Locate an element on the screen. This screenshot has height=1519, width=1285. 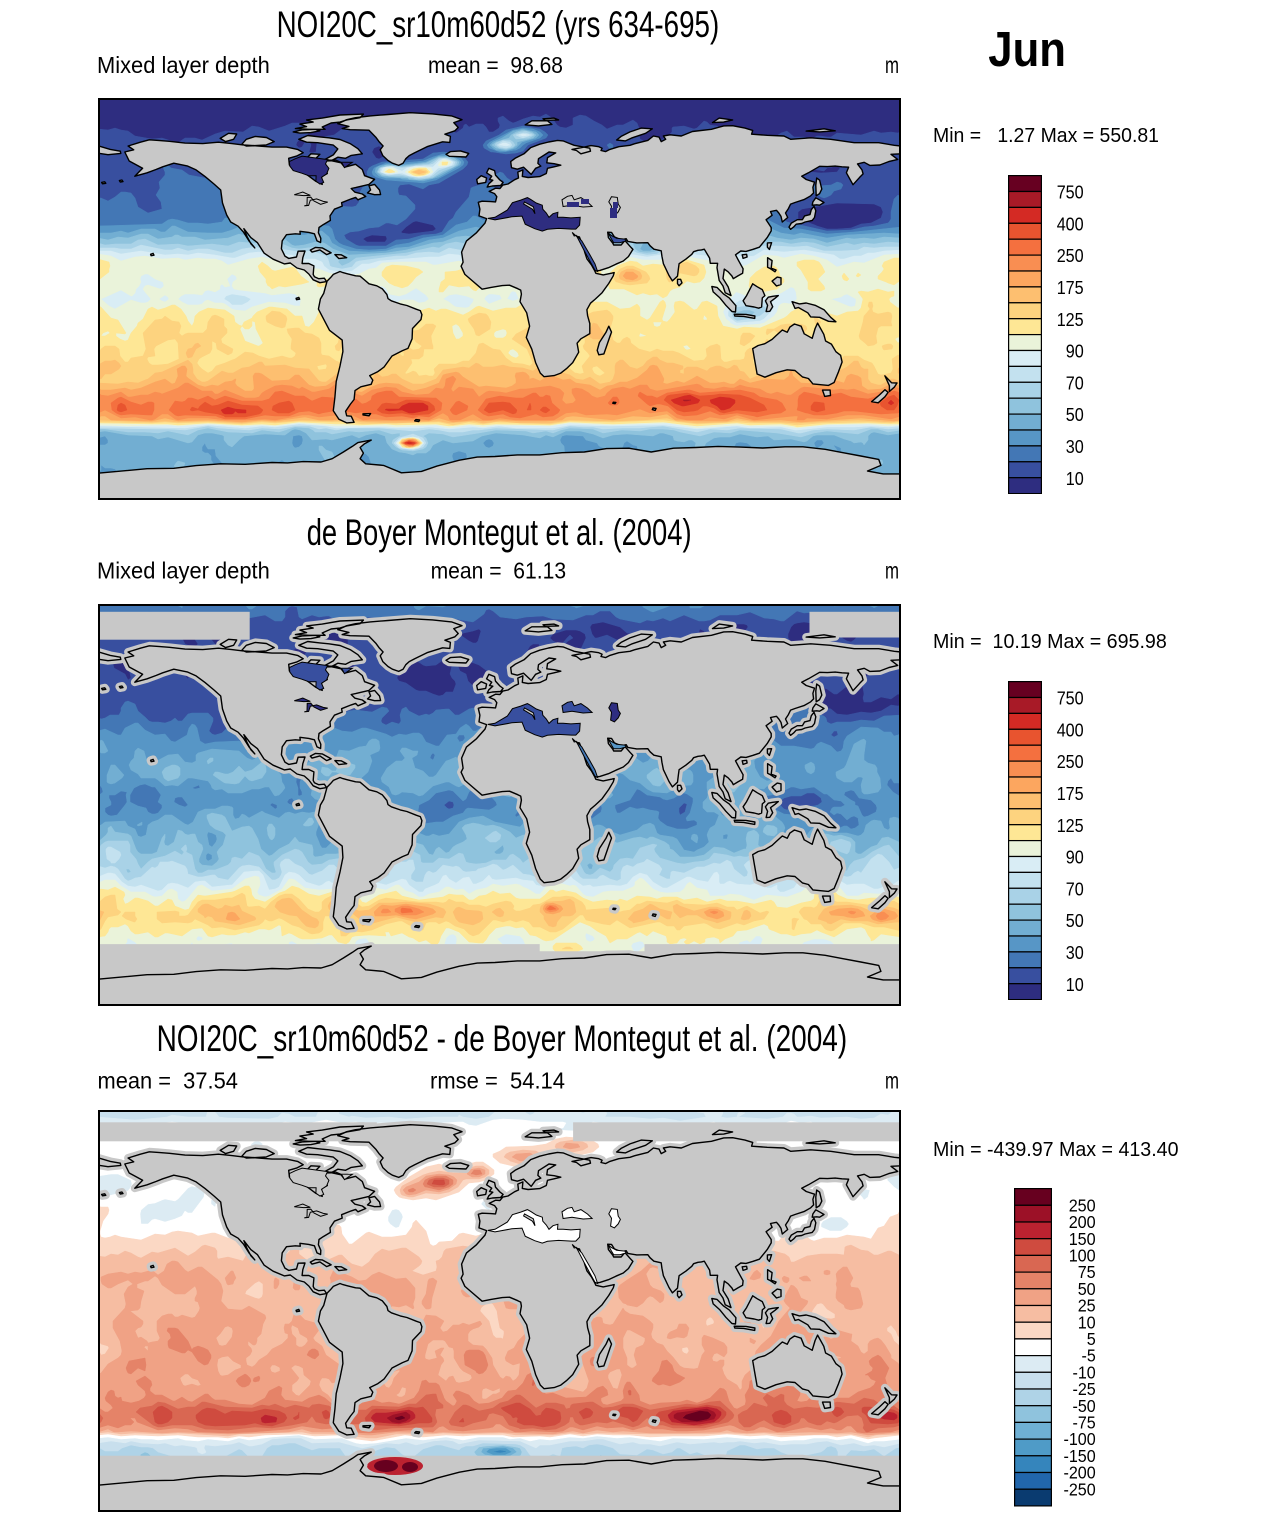
svg-text: 75 is located at coordinates (1087, 1272).